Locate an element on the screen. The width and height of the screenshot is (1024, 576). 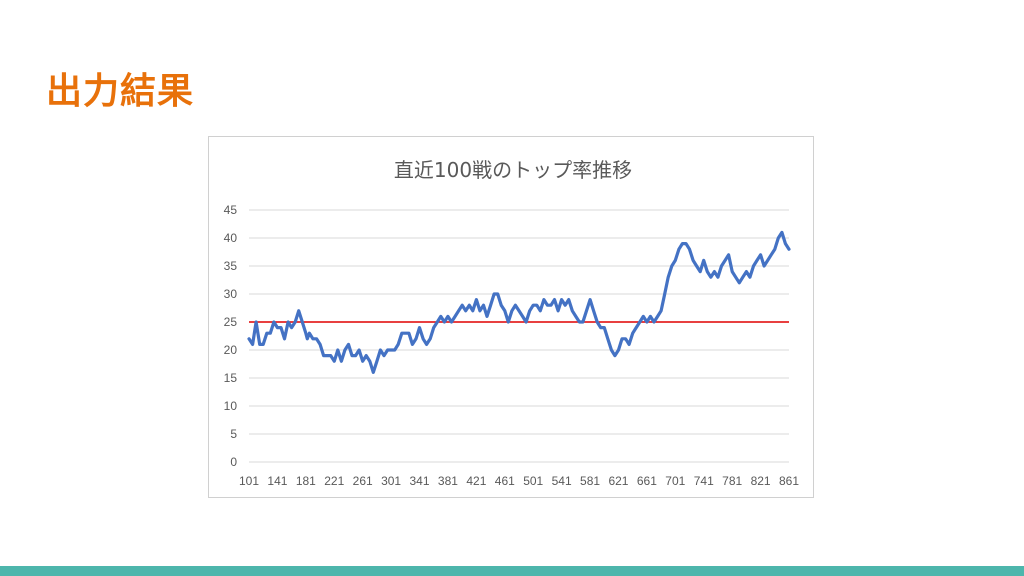
series-layer is located at coordinates (519, 302).